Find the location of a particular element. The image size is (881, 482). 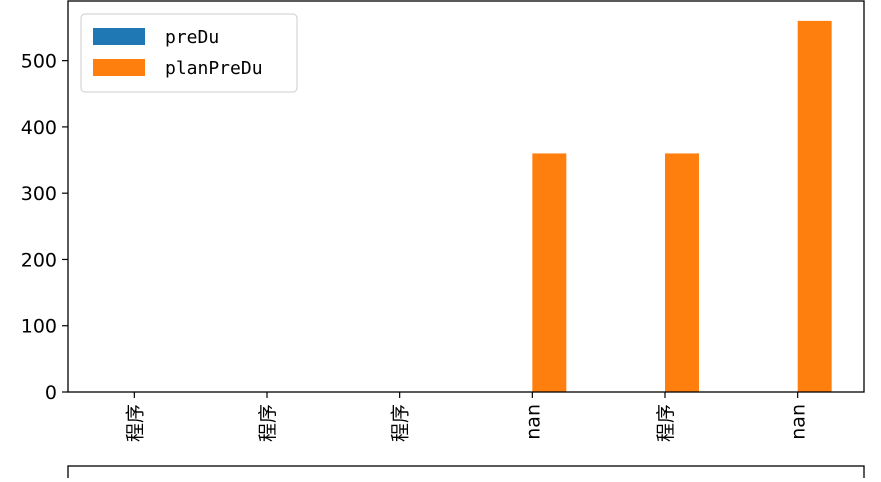

x-tick-label-2: 程序 is located at coordinates (401, 423).